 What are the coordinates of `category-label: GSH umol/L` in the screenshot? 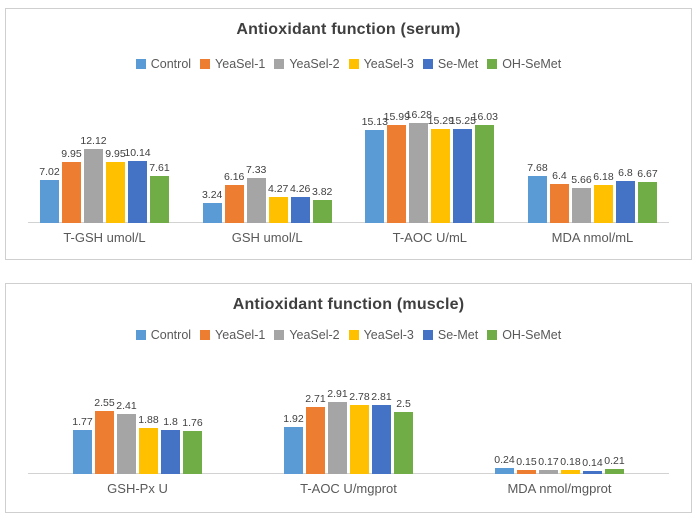 It's located at (267, 237).